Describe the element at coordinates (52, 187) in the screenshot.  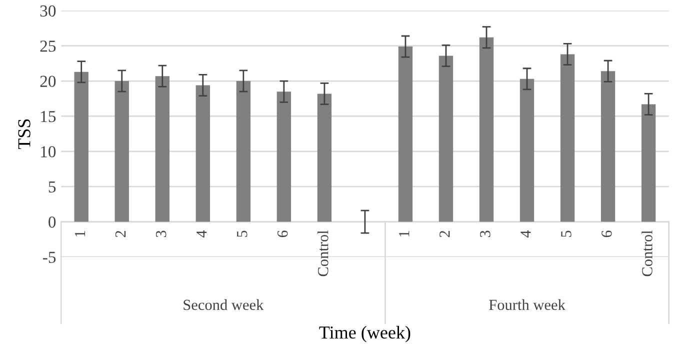
I see `y-tick-label: 5` at that location.